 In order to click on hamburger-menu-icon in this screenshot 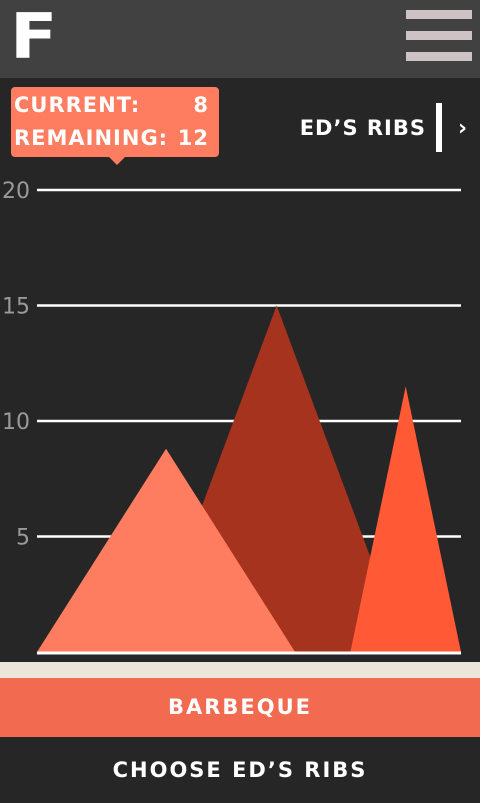, I will do `click(440, 36)`.